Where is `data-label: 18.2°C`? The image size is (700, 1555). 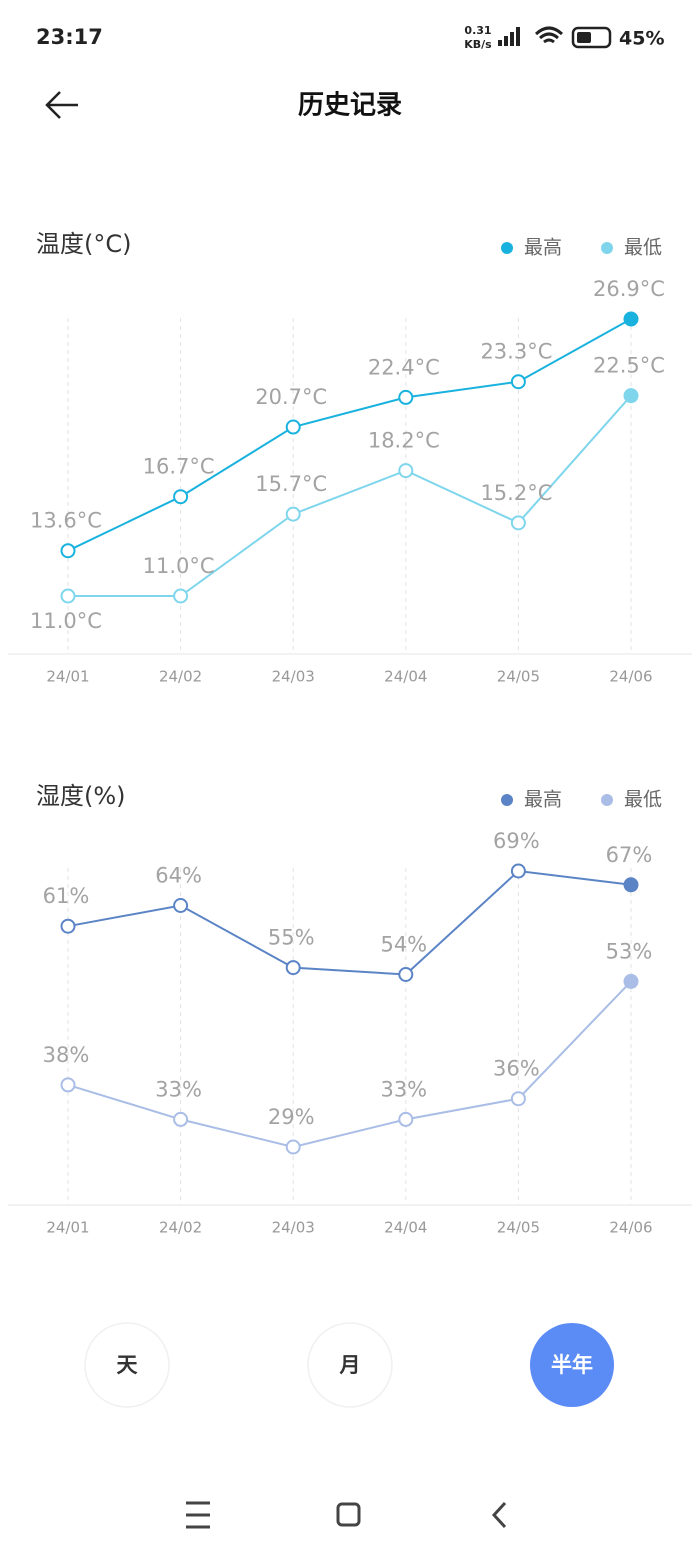 data-label: 18.2°C is located at coordinates (404, 441).